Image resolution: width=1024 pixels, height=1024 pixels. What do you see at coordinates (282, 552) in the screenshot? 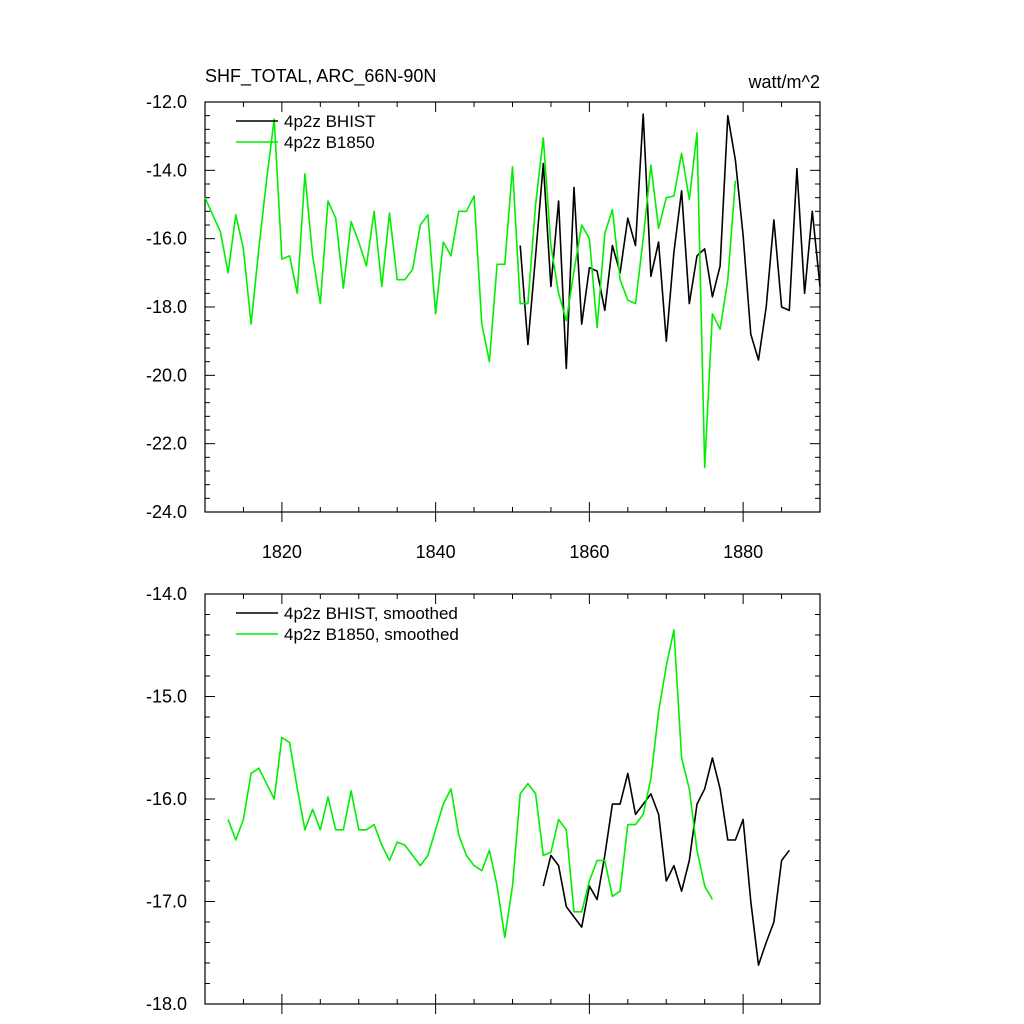
I see `x-tick-label: 1820` at bounding box center [282, 552].